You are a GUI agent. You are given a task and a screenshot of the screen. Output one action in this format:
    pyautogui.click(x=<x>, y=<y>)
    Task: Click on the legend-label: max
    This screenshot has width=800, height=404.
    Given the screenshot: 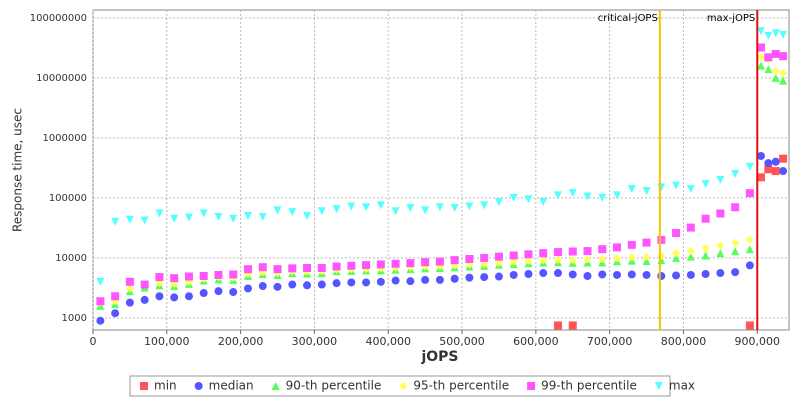 What is the action you would take?
    pyautogui.click(x=682, y=386)
    